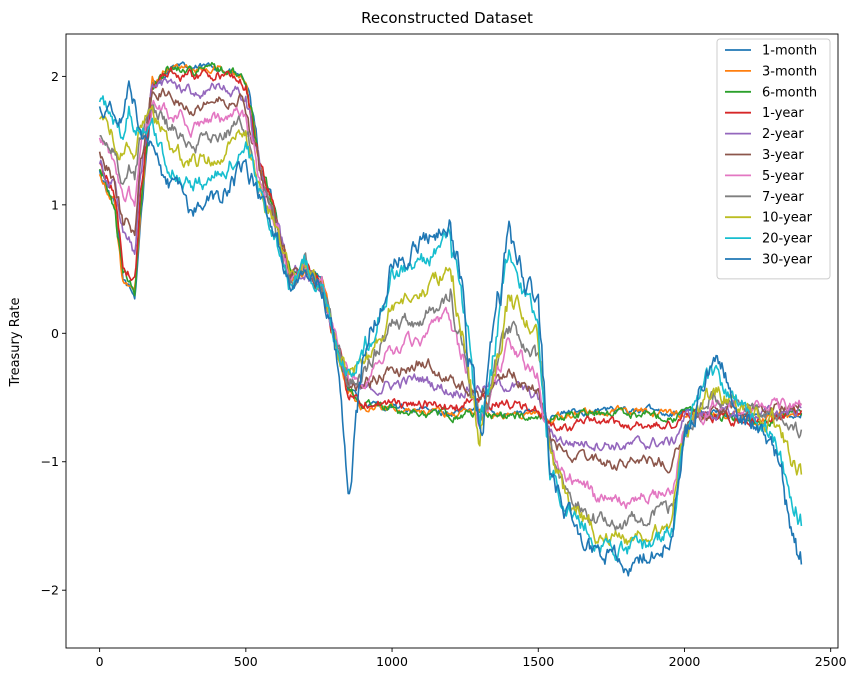  I want to click on legend-label: 7-year, so click(783, 197).